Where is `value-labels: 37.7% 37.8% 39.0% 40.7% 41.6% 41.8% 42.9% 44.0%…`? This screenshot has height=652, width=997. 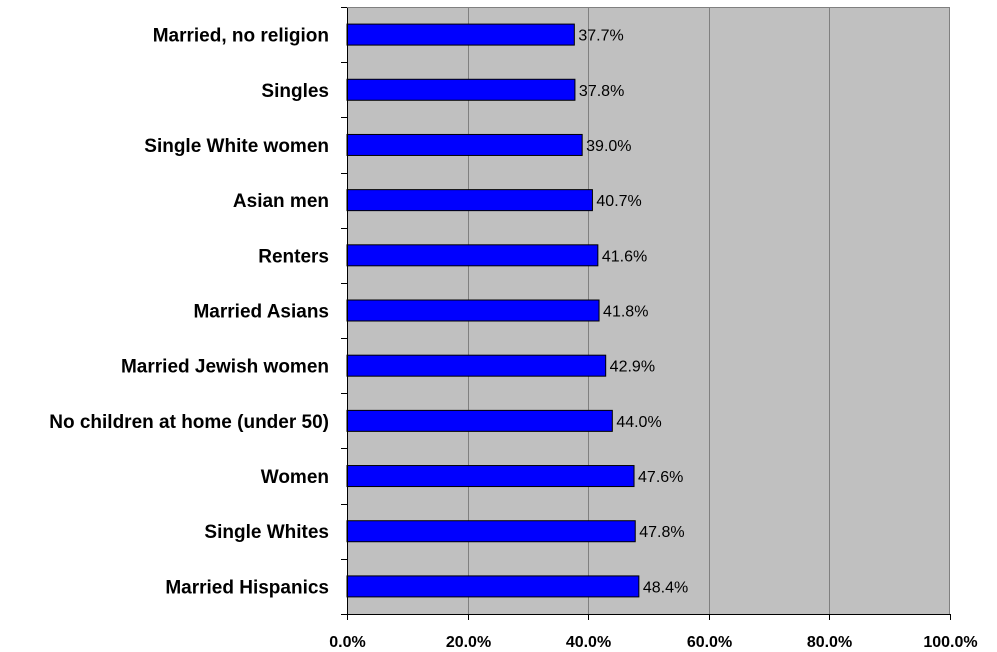 value-labels: 37.7% 37.8% 39.0% 40.7% 41.6% 41.8% 42.9% 44.0%… is located at coordinates (633, 312).